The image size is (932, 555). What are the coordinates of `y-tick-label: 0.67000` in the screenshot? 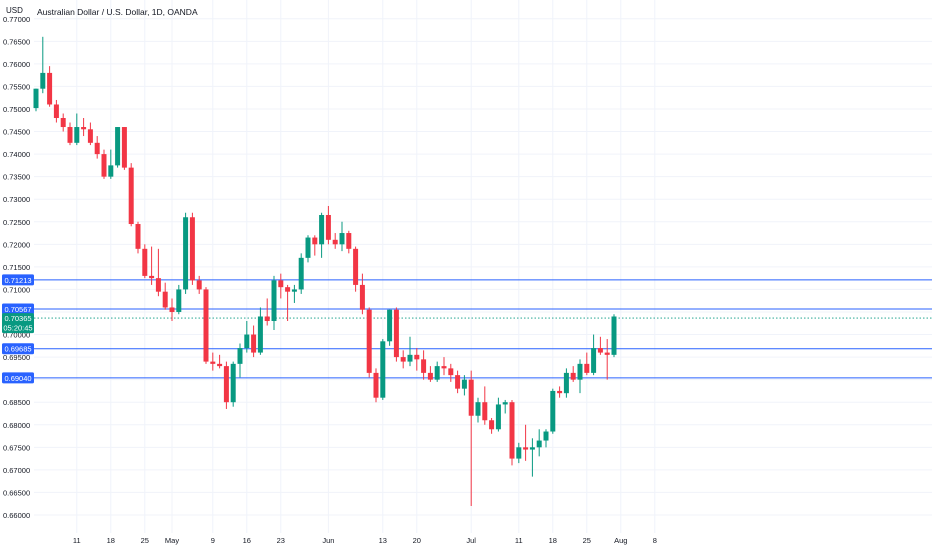 It's located at (16, 470).